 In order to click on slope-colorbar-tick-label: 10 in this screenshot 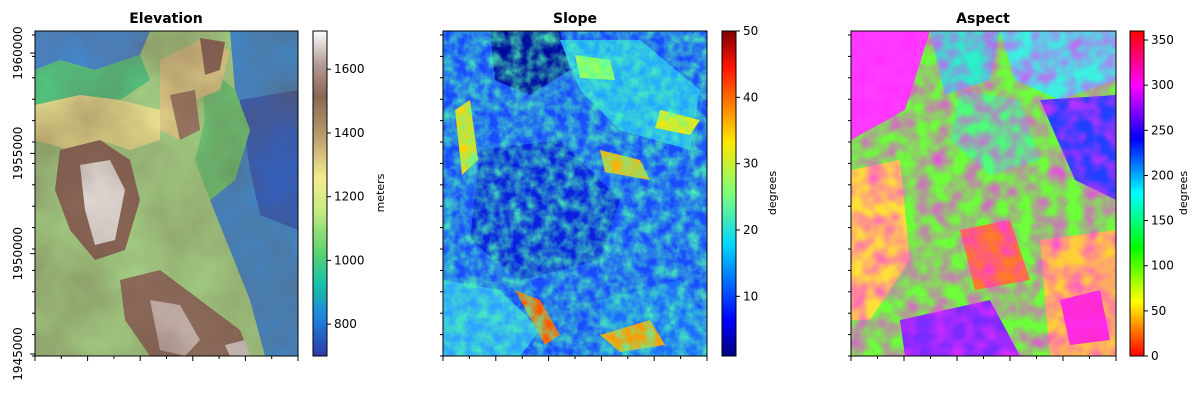, I will do `click(750, 296)`.